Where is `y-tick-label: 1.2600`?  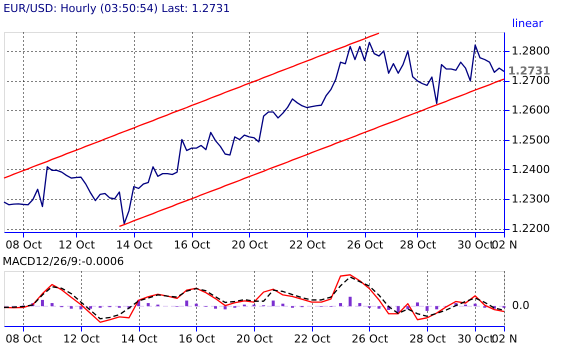 y-tick-label: 1.2600 is located at coordinates (531, 110).